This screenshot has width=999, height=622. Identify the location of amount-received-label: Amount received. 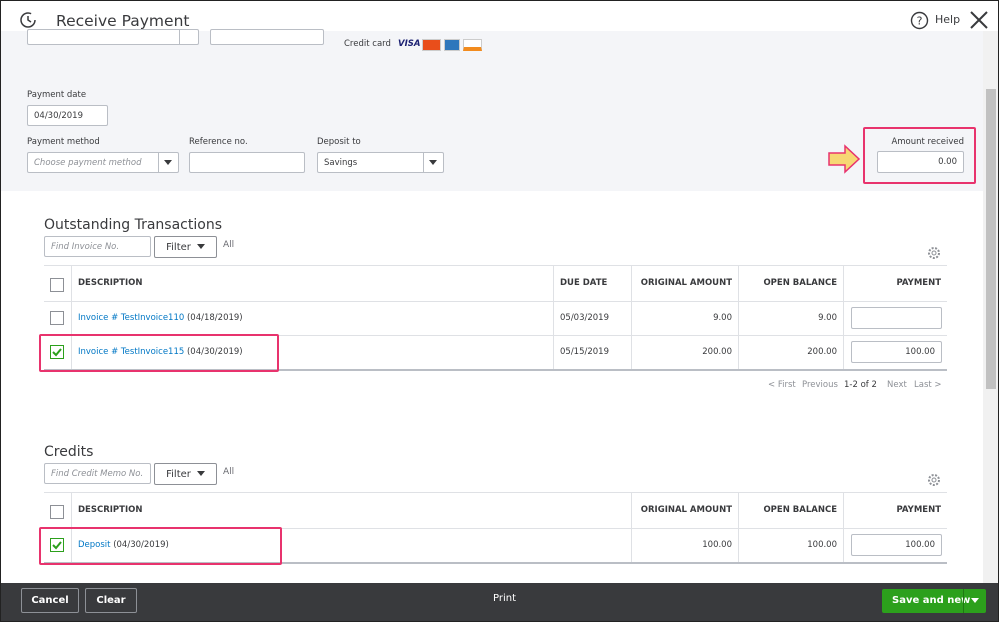
(927, 142).